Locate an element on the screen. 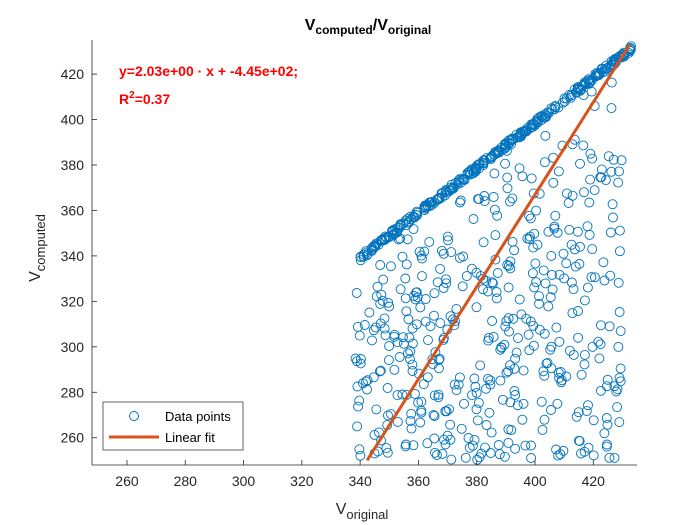  r-squared: R2=0.37 is located at coordinates (144, 98).